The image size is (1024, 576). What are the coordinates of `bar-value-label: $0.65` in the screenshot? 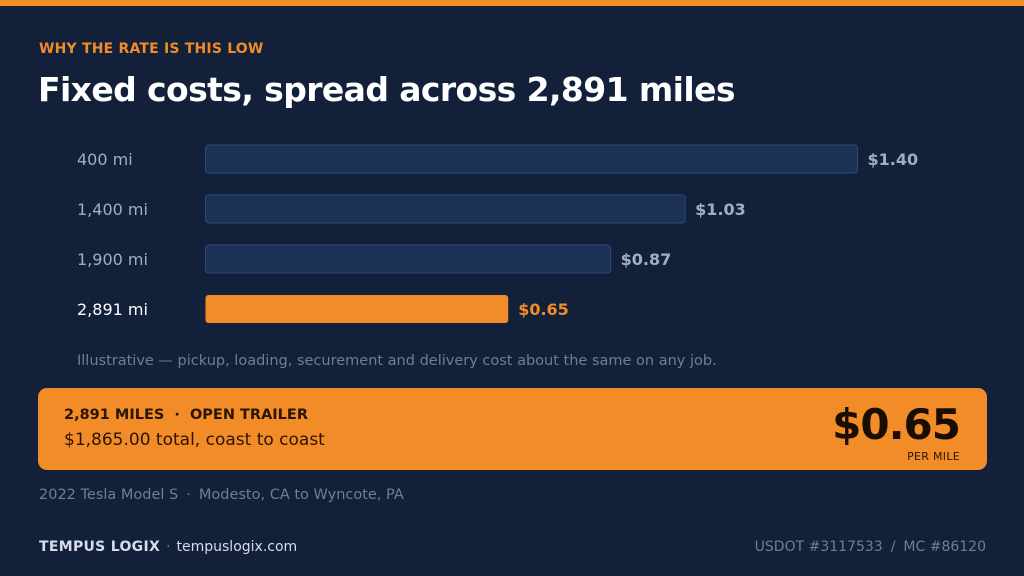 It's located at (543, 309).